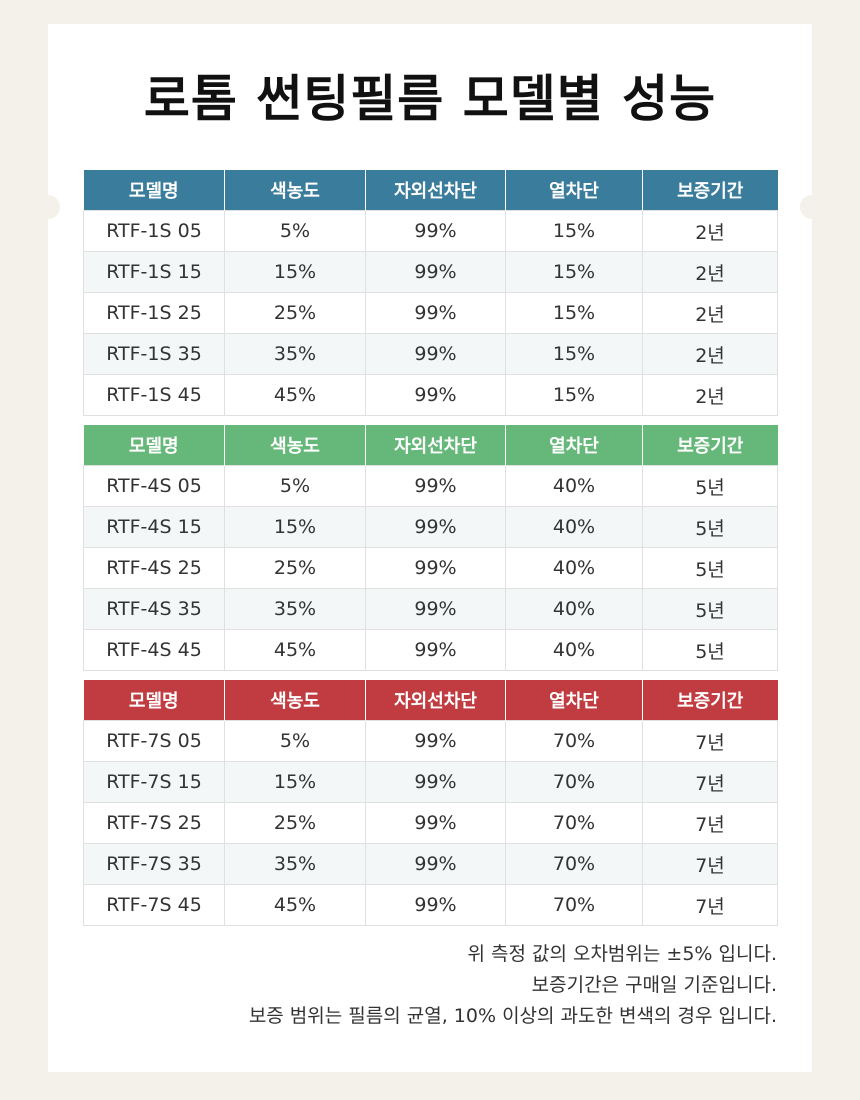 Image resolution: width=860 pixels, height=1100 pixels. I want to click on table-row: RTF-7S 05 5% 99% 70% 7년, so click(430, 741).